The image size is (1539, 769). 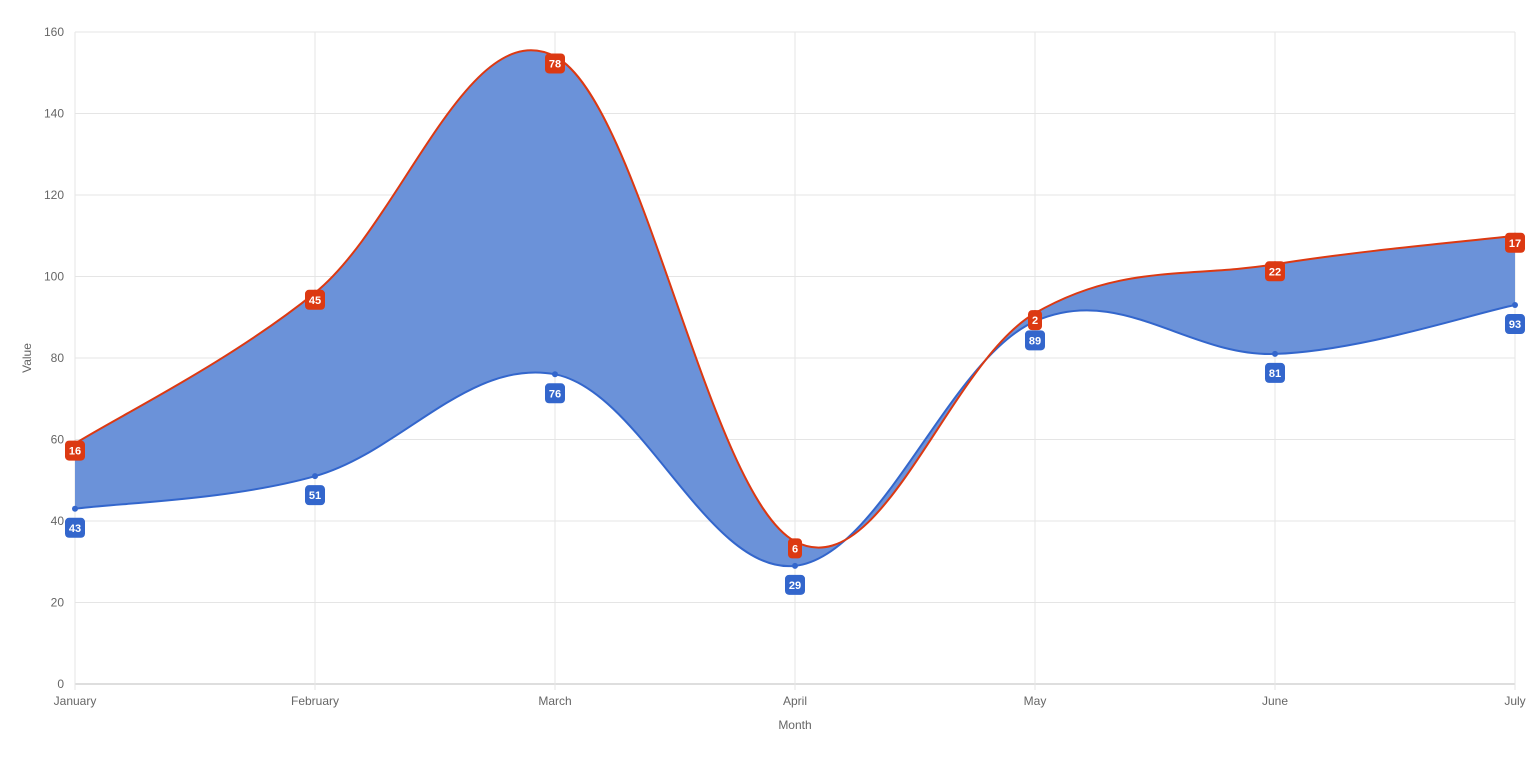 I want to click on data-label-lower: 29, so click(x=795, y=586).